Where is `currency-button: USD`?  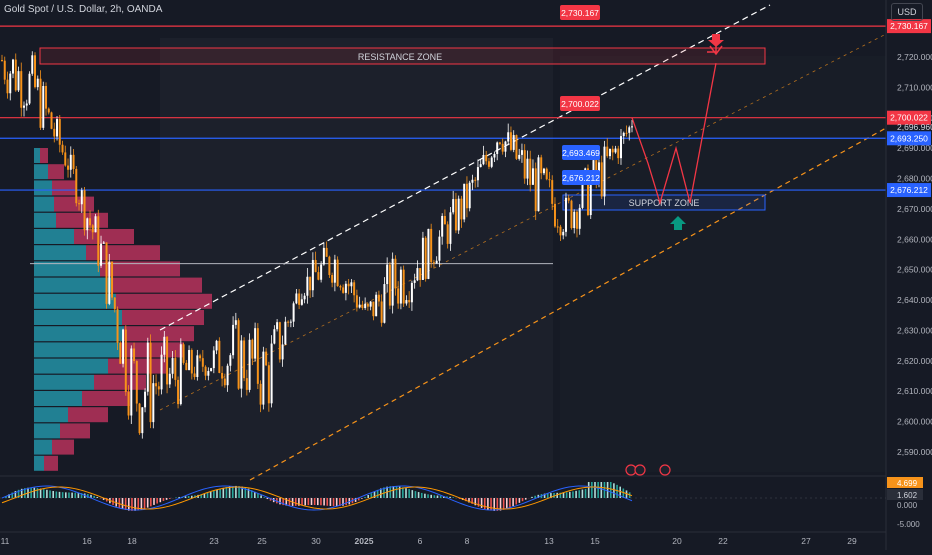 currency-button: USD is located at coordinates (907, 12).